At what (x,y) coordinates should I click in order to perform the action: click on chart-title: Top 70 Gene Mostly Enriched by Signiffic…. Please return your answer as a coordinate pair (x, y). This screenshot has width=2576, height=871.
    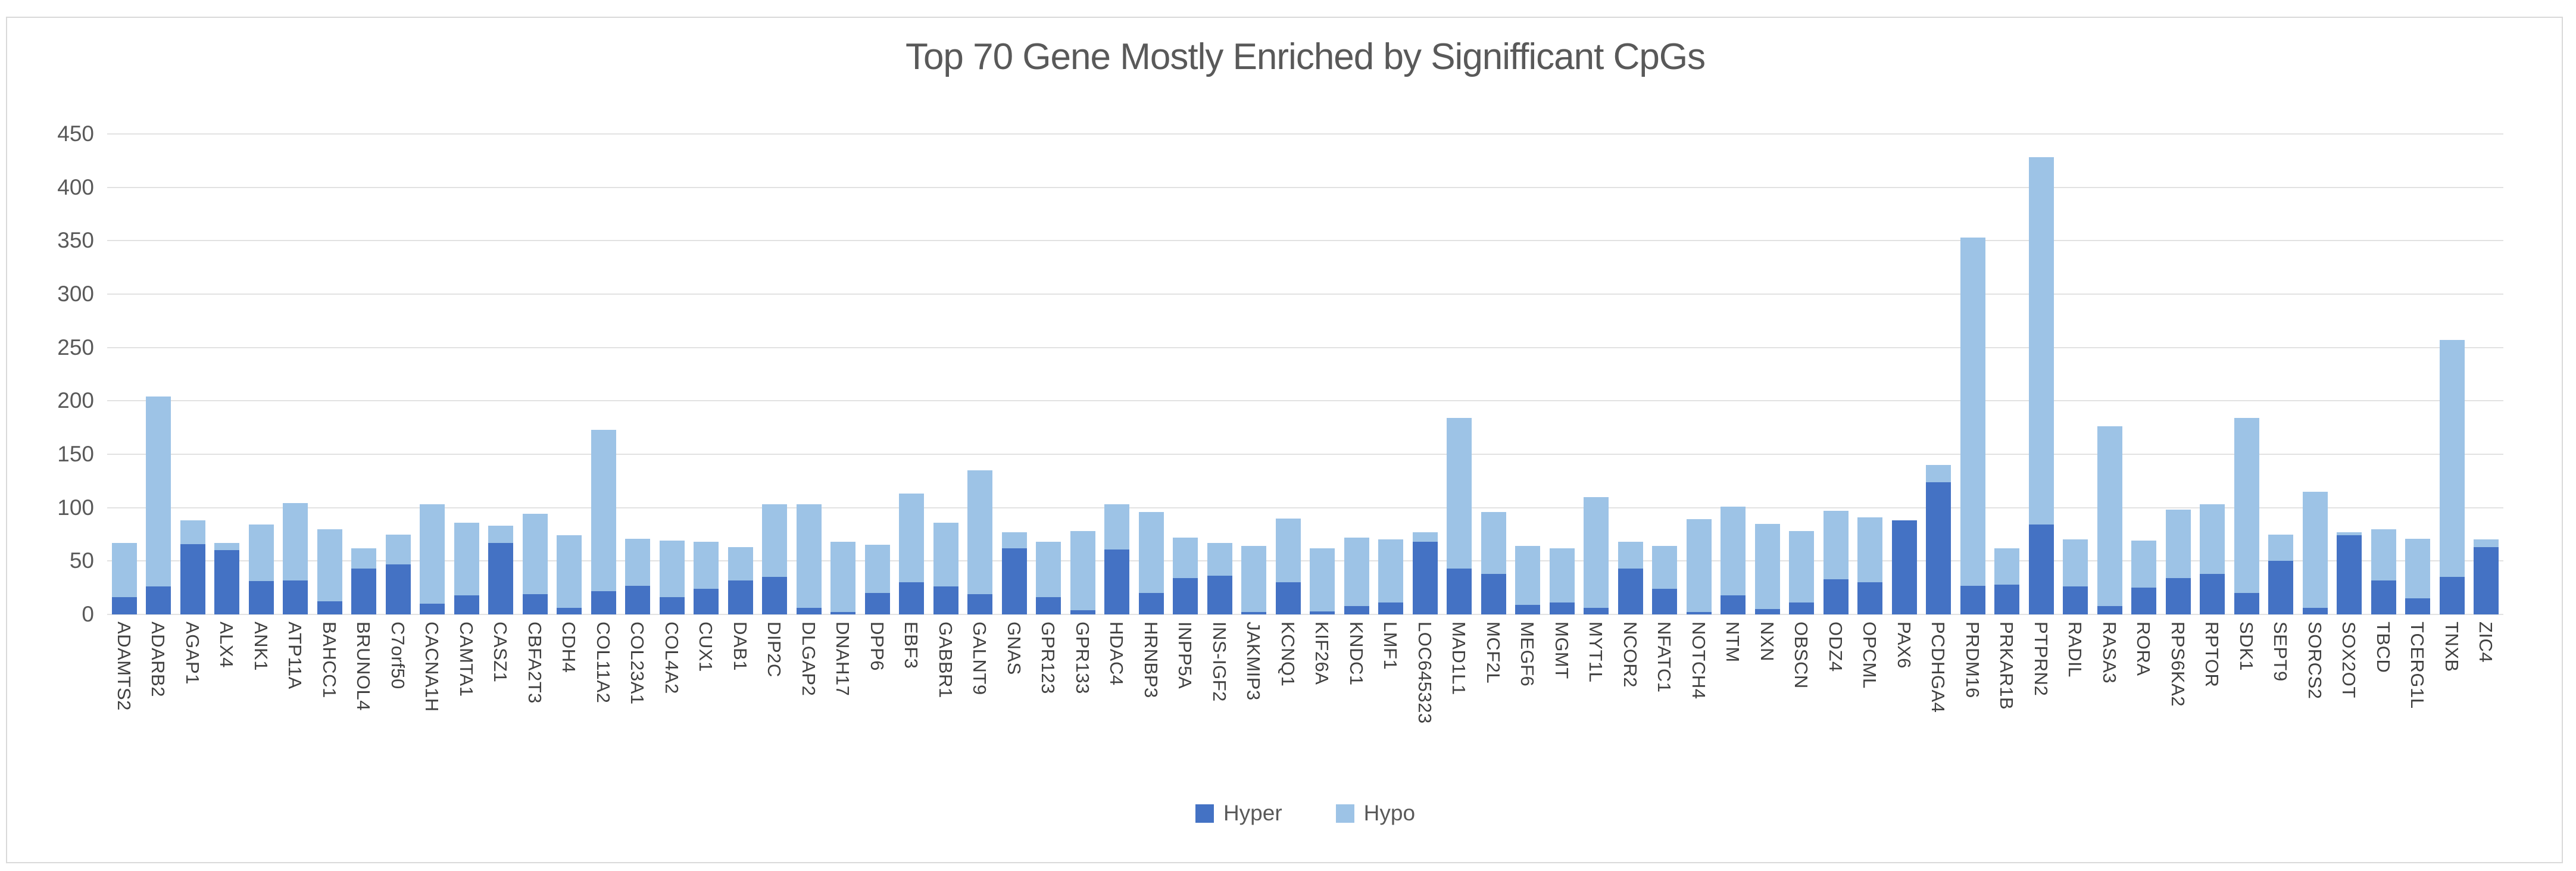
    Looking at the image, I should click on (1305, 56).